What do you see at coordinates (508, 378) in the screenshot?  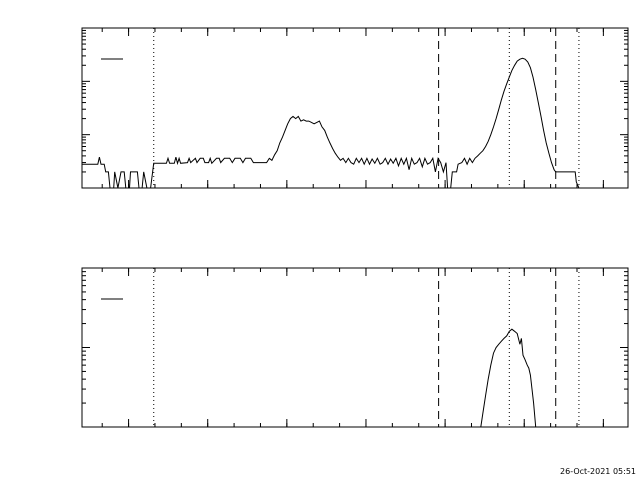 I see `series-line` at bounding box center [508, 378].